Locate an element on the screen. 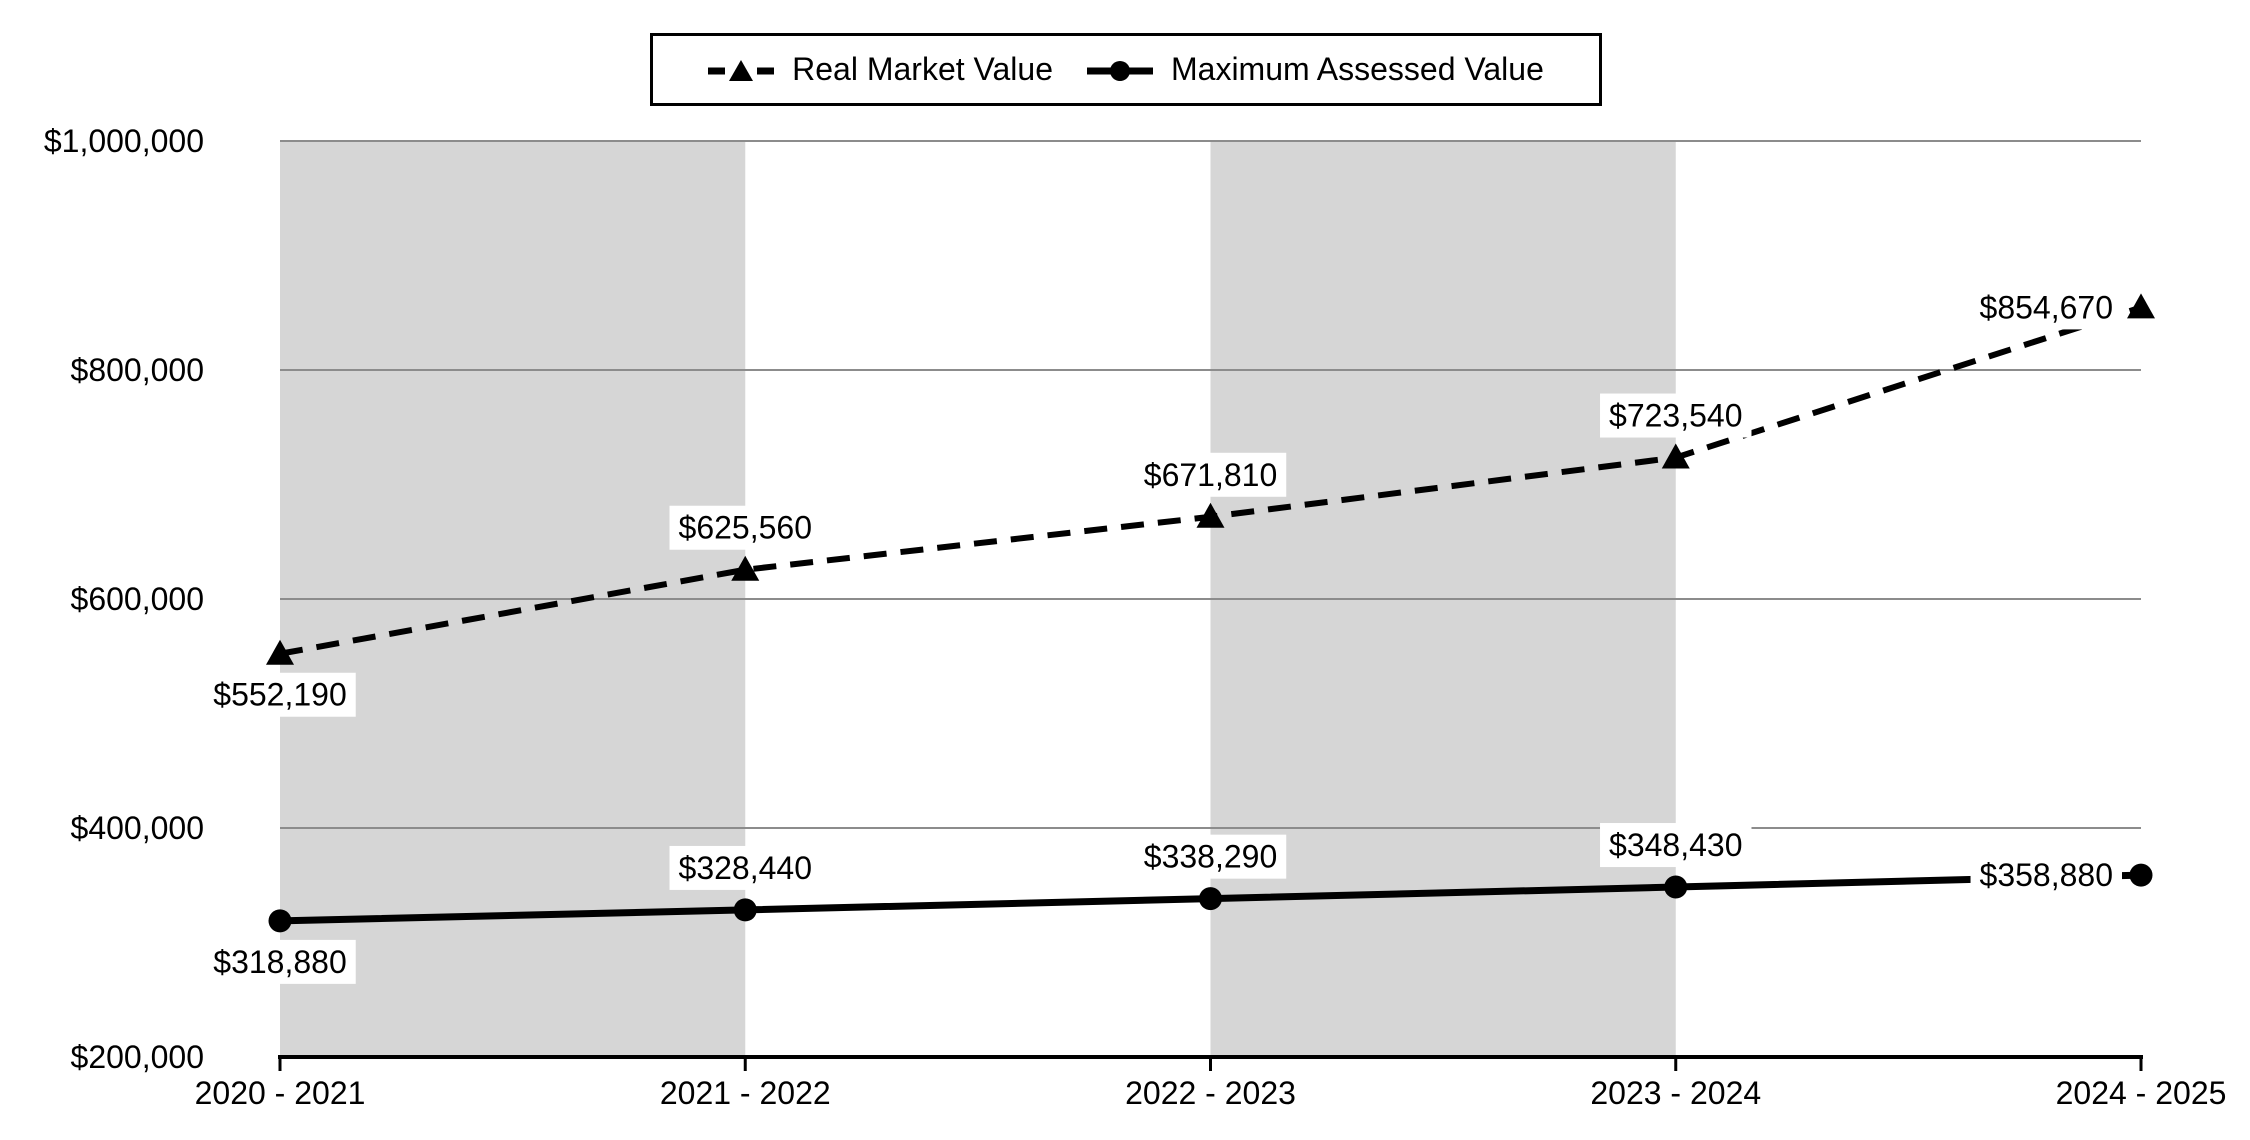  y-axis-tick-label: $800,000 is located at coordinates (137, 370).